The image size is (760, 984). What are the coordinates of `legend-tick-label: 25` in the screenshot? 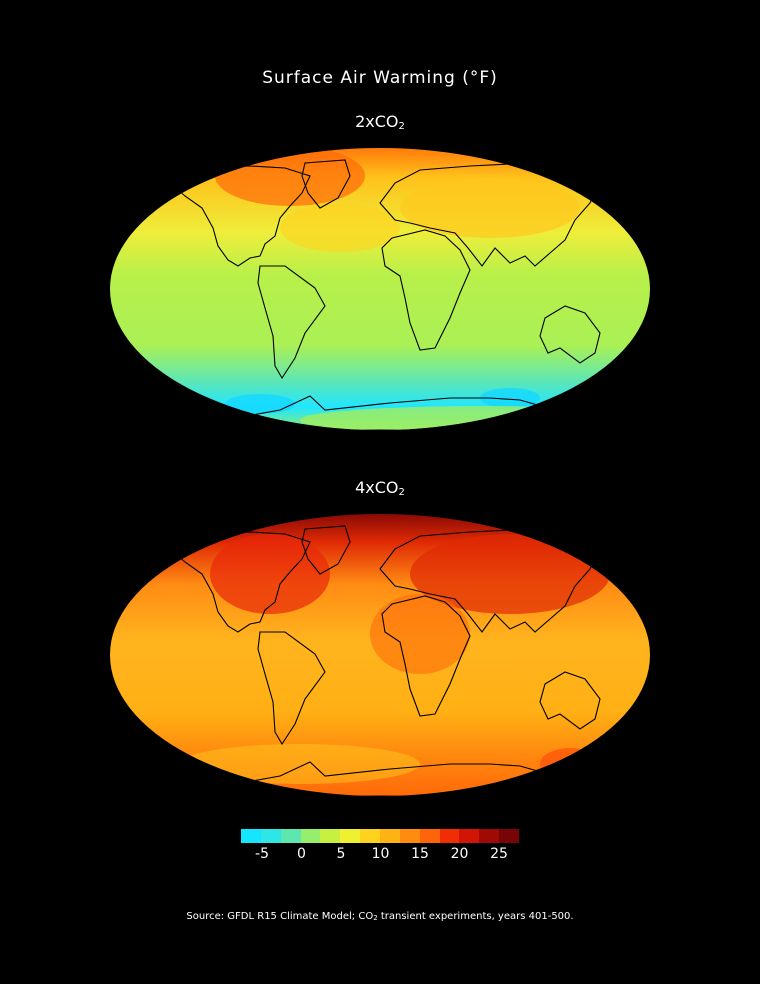 It's located at (499, 854).